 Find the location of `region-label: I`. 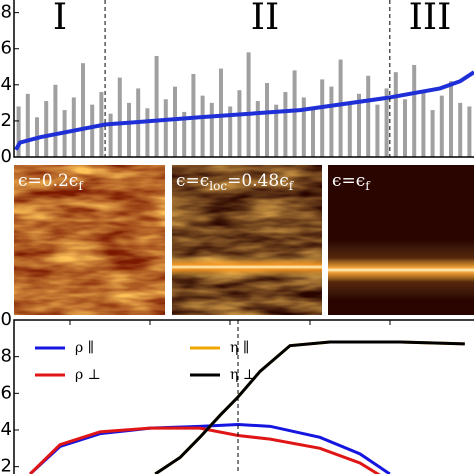

region-label: I is located at coordinates (60, 19).